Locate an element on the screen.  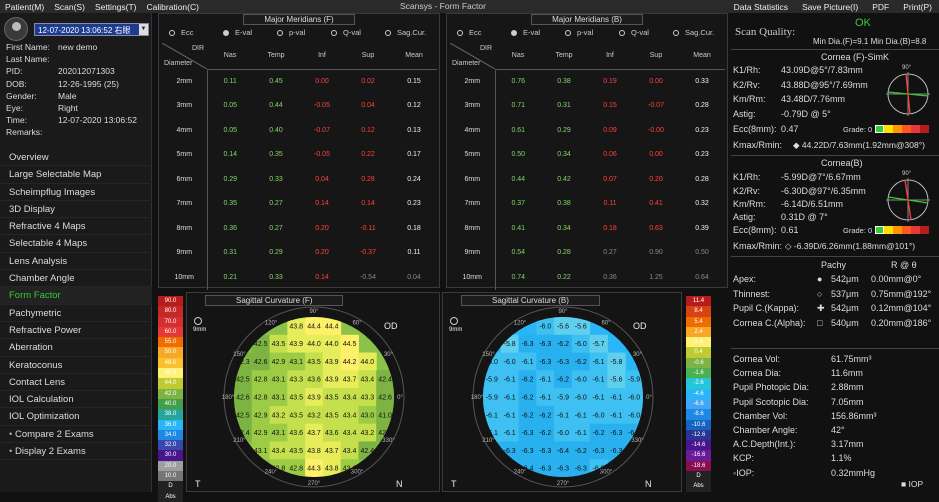
svg-text: 90° is located at coordinates (907, 174).